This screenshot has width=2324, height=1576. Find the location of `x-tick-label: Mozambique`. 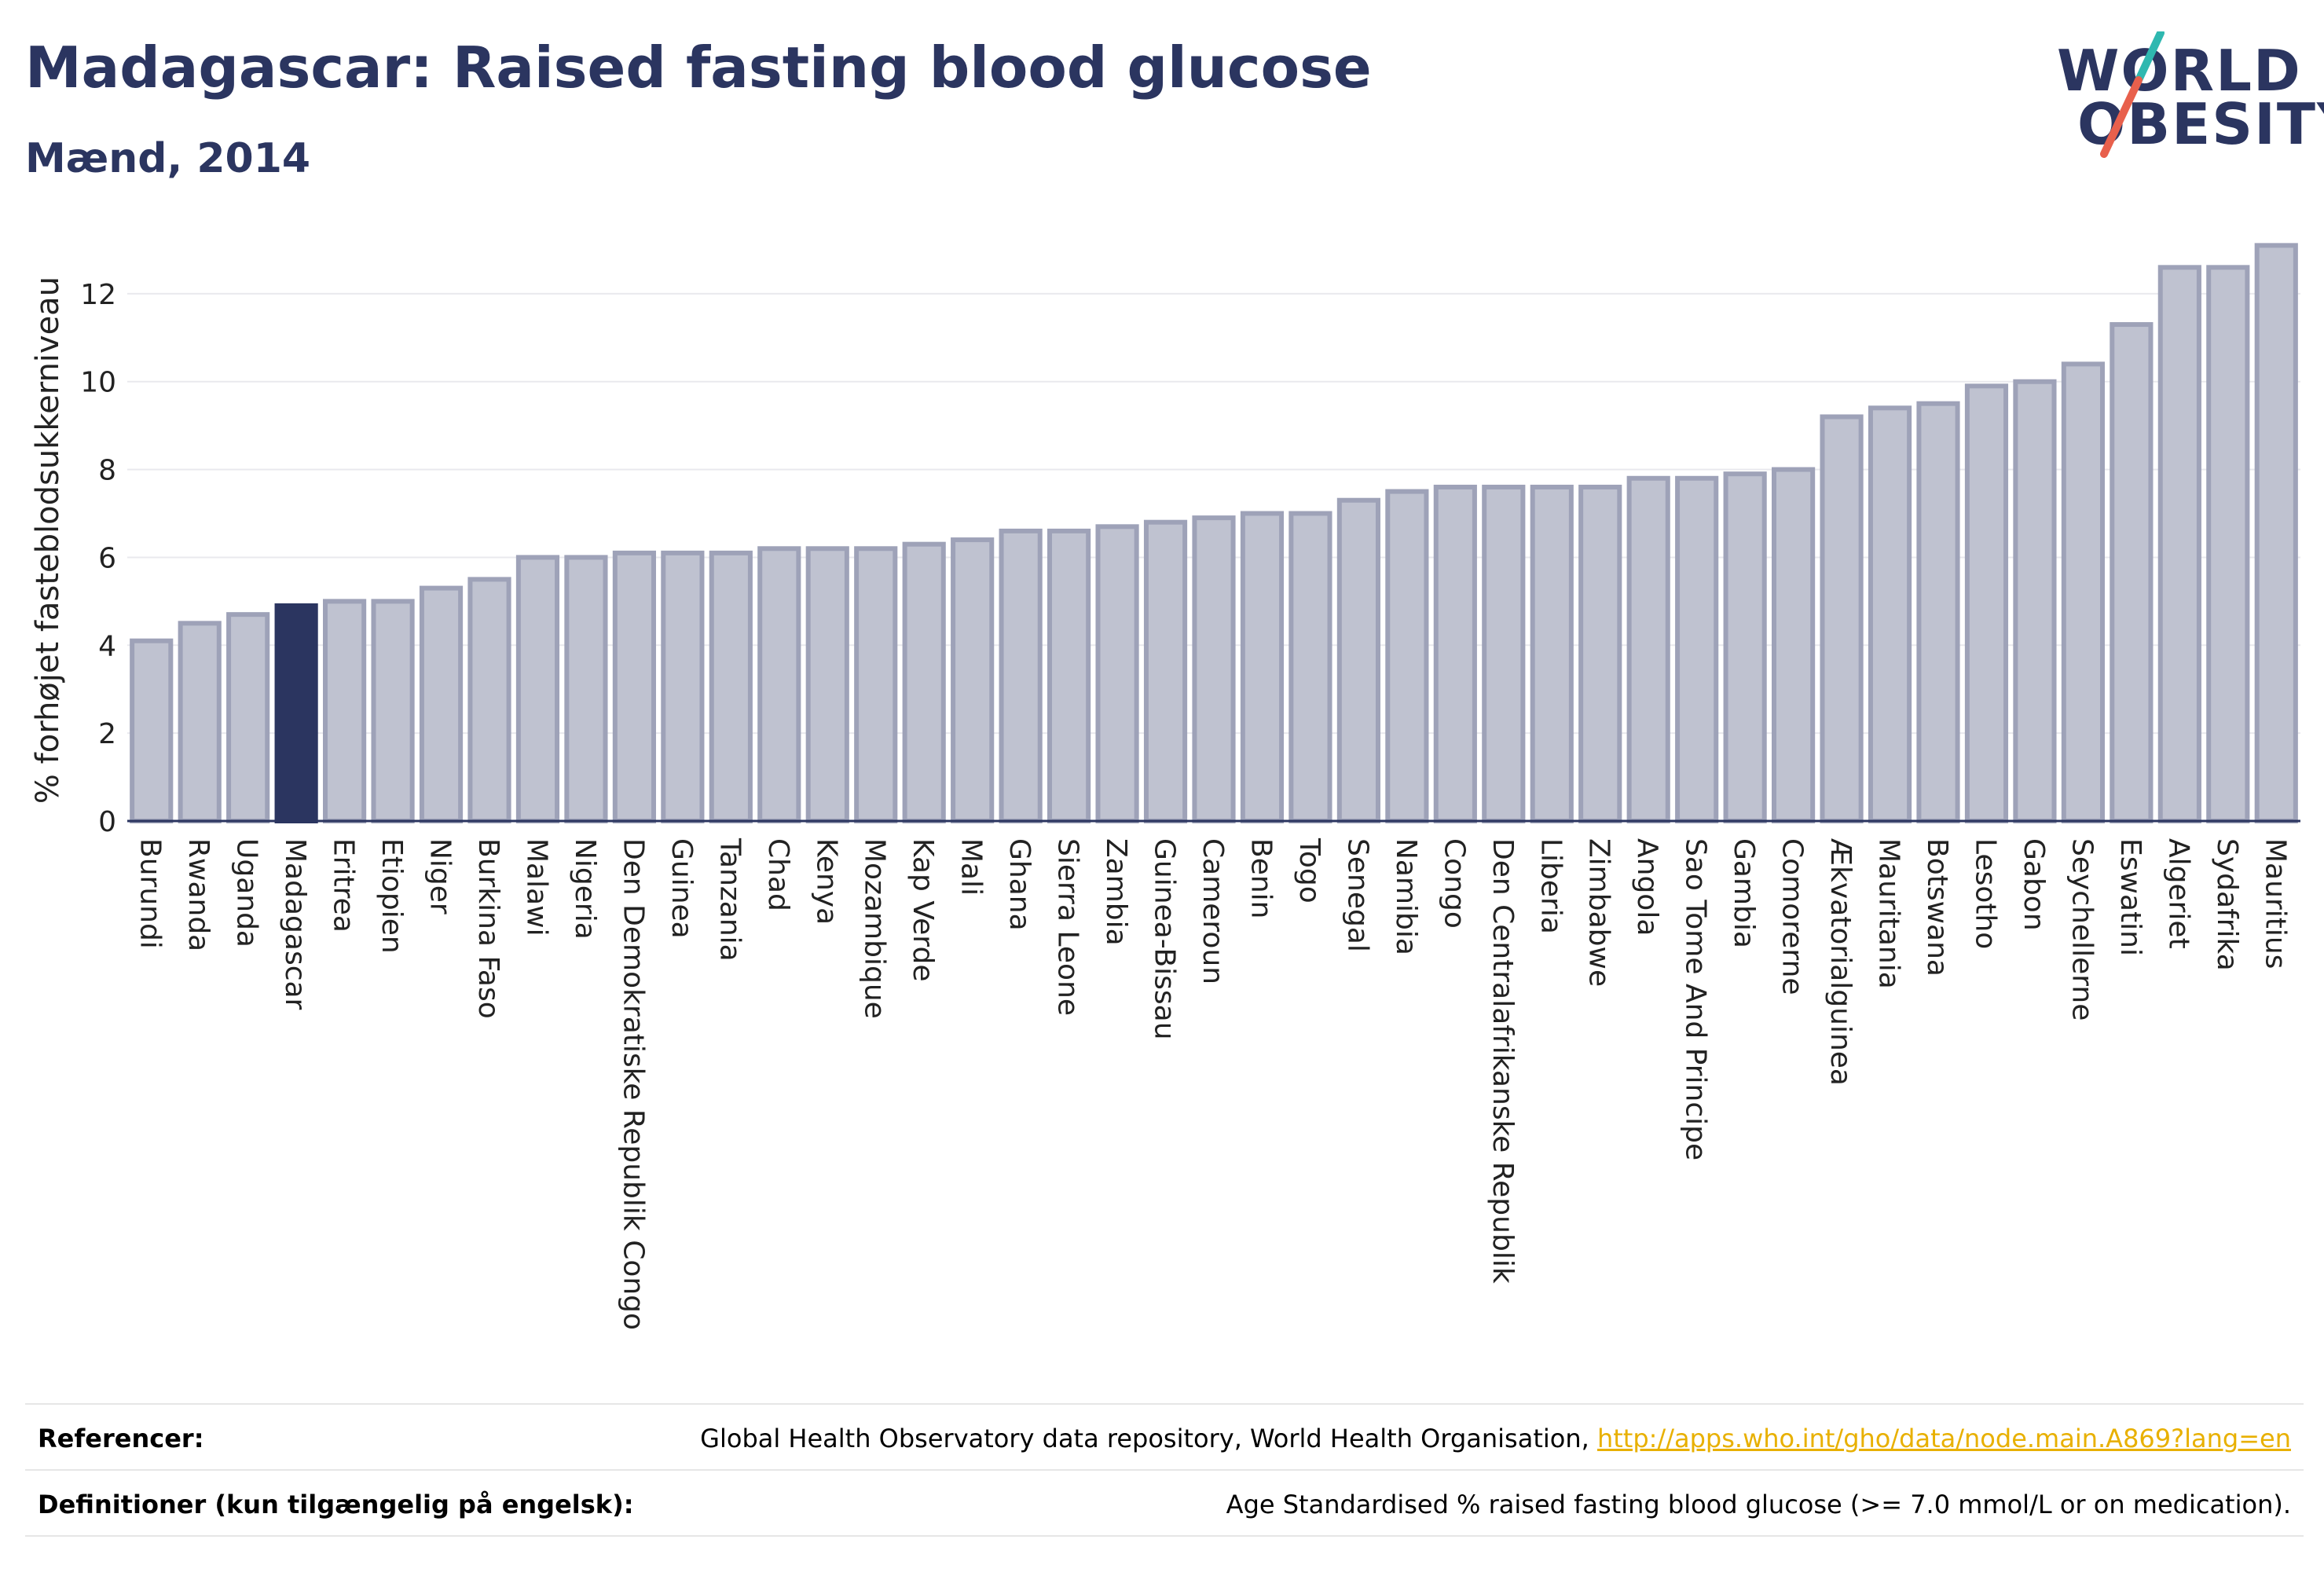

x-tick-label: Mozambique is located at coordinates (875, 928).